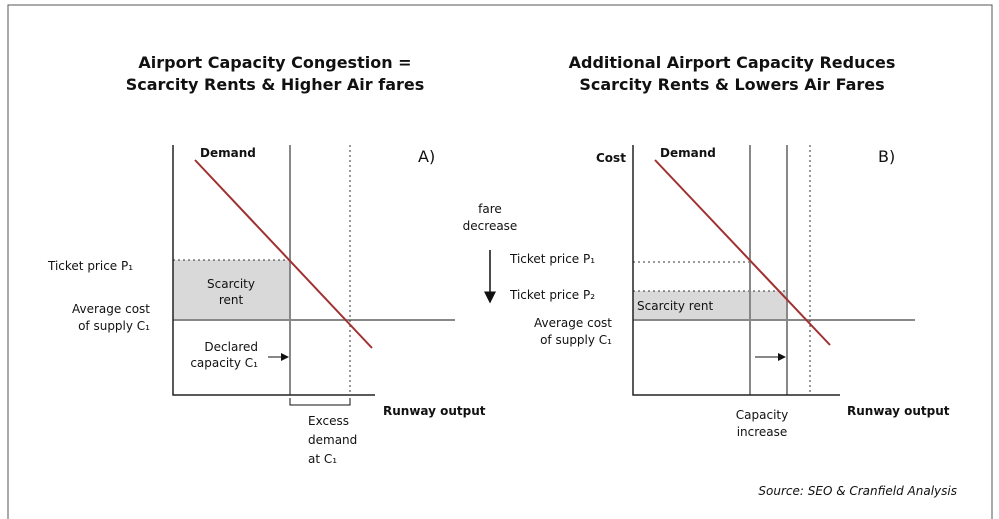 Image resolution: width=999 pixels, height=519 pixels. What do you see at coordinates (231, 300) in the screenshot?
I see `text-line: rent` at bounding box center [231, 300].